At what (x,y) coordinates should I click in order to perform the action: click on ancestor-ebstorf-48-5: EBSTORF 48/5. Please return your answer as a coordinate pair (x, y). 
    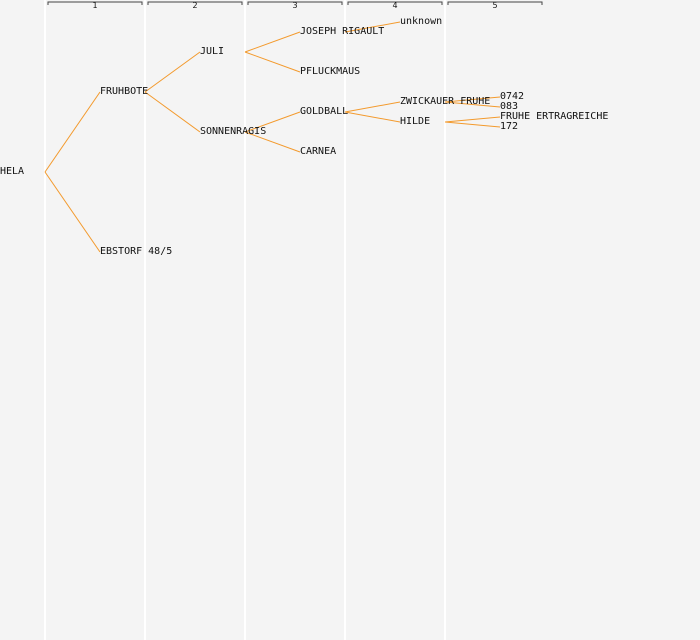
    Looking at the image, I should click on (136, 251).